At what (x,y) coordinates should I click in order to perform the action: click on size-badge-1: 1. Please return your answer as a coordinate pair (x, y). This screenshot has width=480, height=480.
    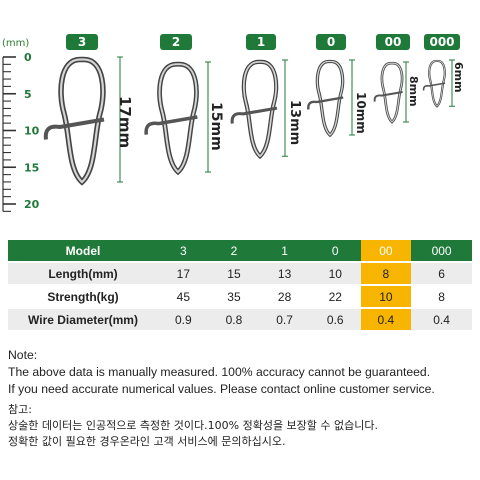
    Looking at the image, I should click on (261, 42).